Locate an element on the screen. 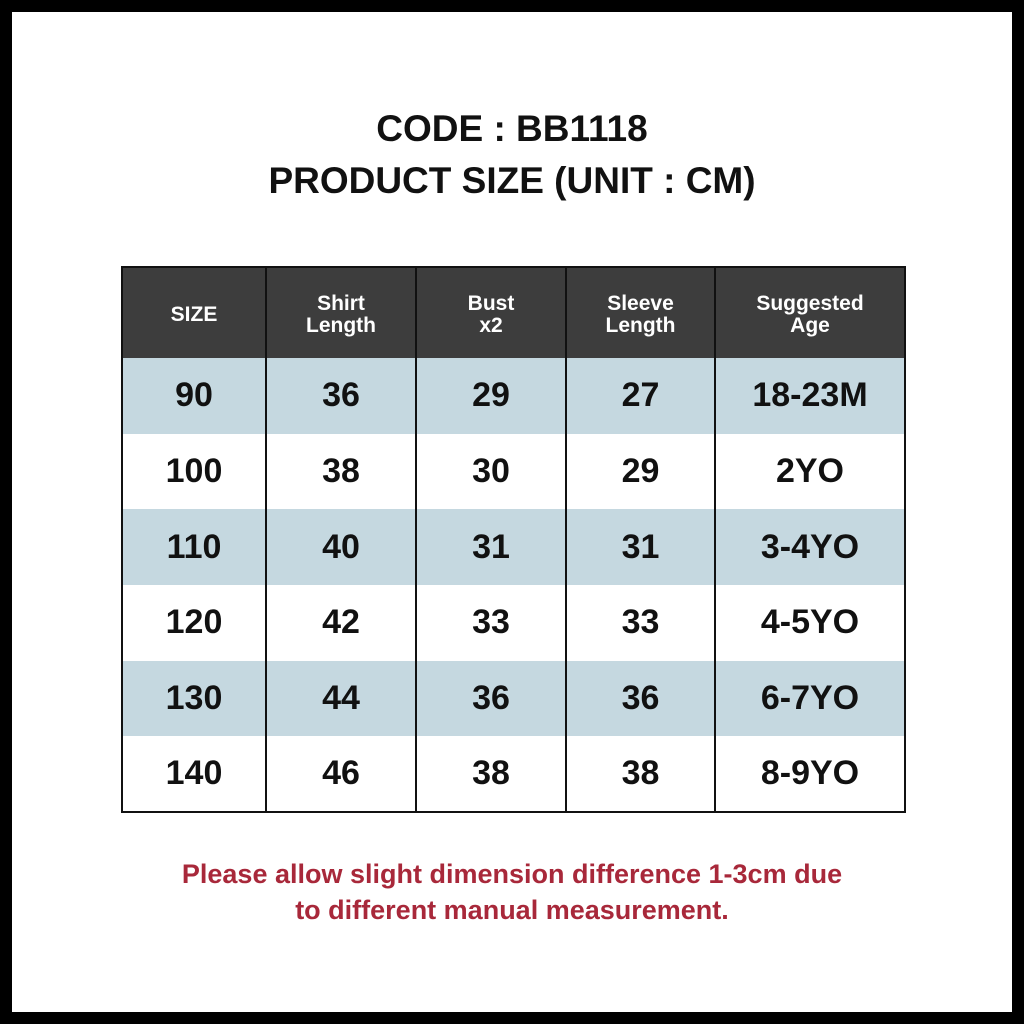 This screenshot has width=1024, height=1024. table-cell: 2YO is located at coordinates (809, 471).